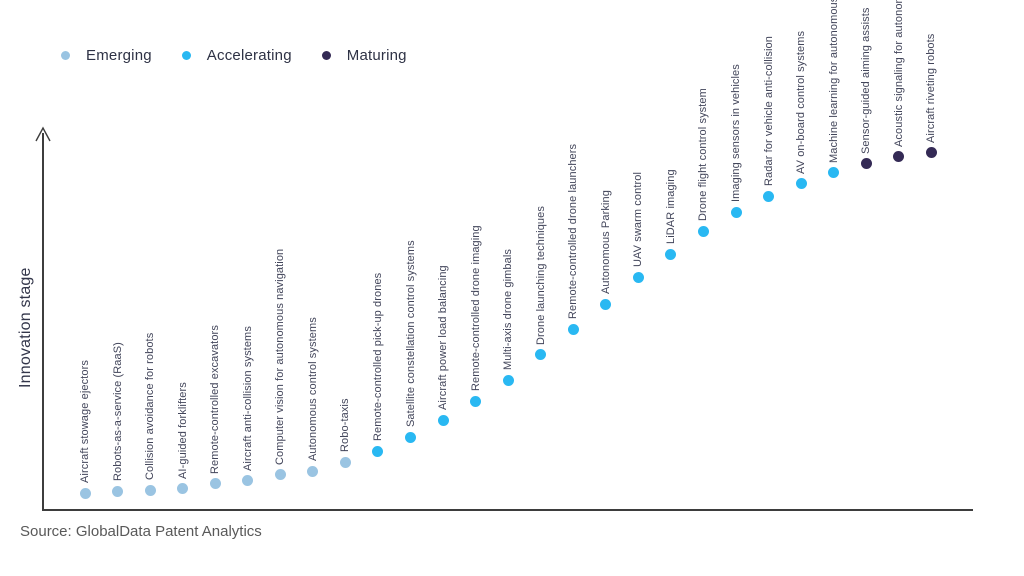 Image resolution: width=1024 pixels, height=576 pixels. Describe the element at coordinates (540, 275) in the screenshot. I see `data-point-label: Drone launching techniques` at that location.